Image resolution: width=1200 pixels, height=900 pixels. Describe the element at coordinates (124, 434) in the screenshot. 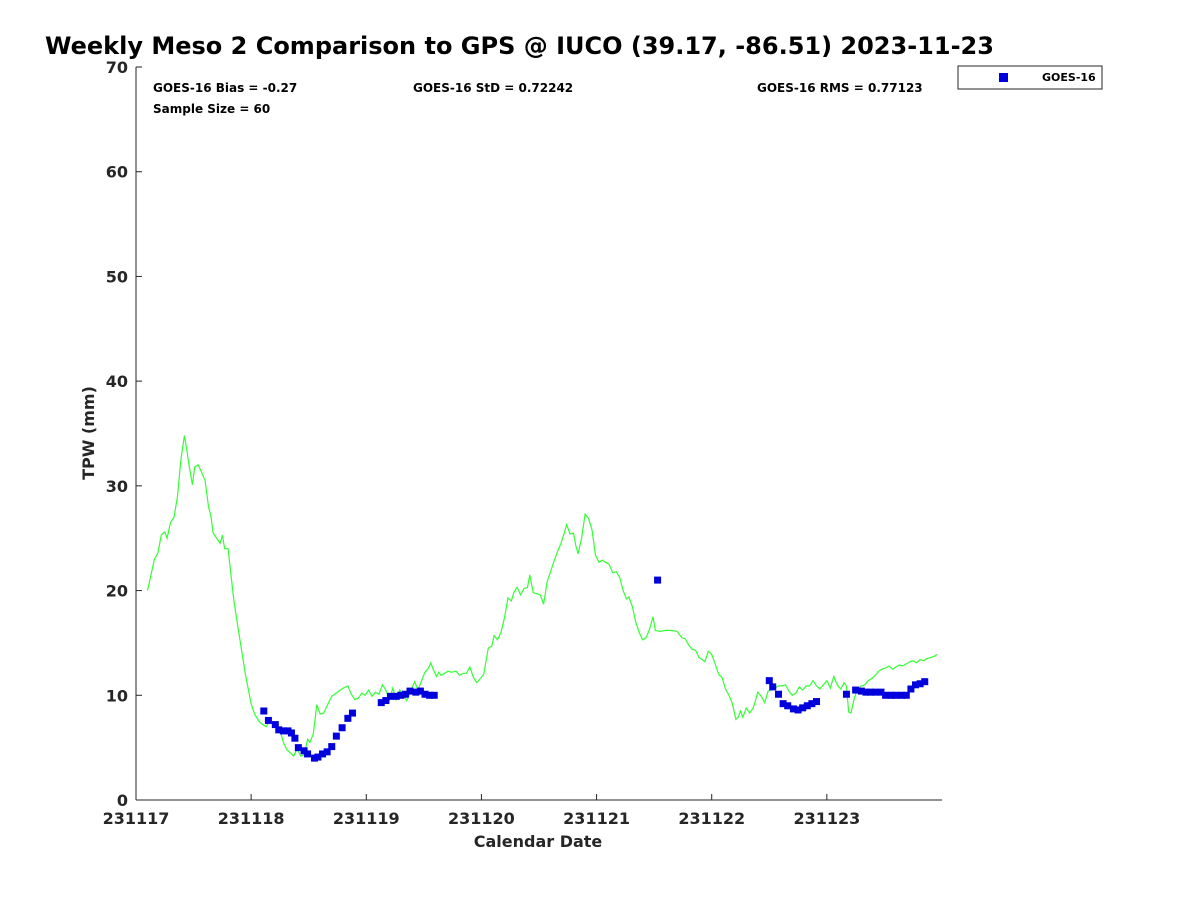

I see `y-axis-ticks: 0 10 20 30 40 50 60 70` at that location.